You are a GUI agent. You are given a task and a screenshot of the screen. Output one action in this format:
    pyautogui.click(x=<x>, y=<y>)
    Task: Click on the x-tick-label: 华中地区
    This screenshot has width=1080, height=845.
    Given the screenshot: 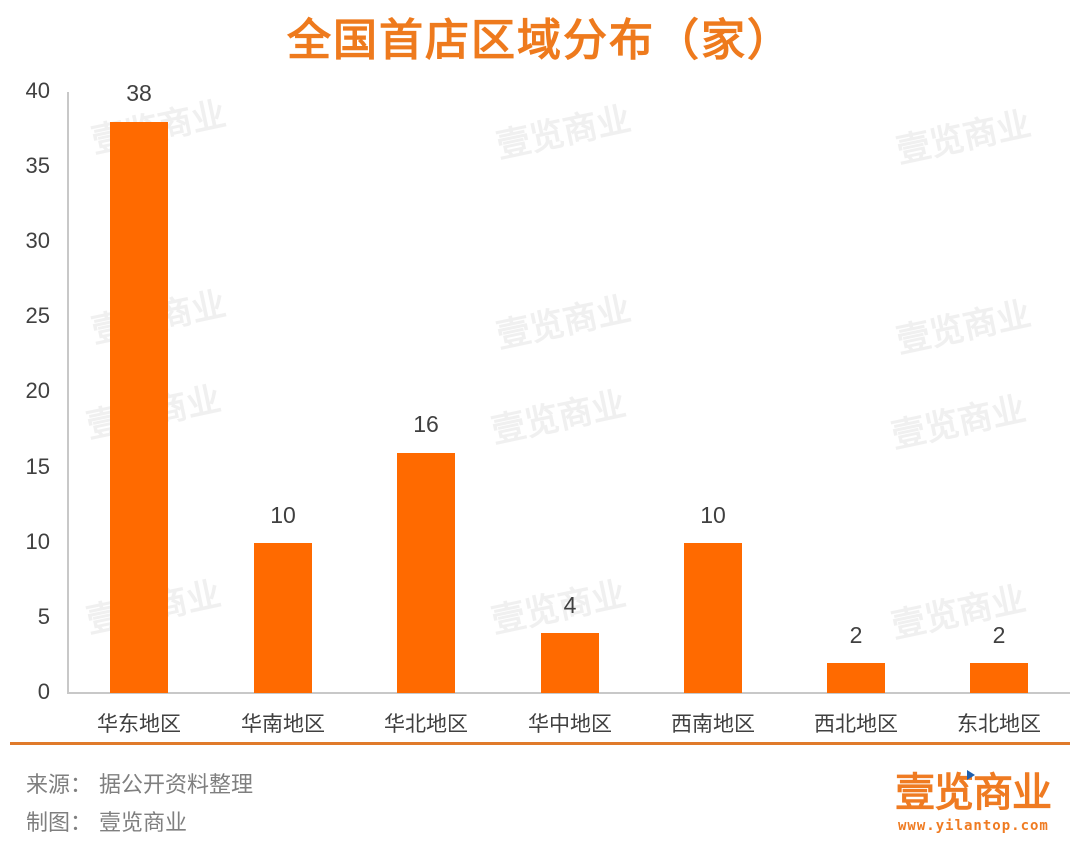 What is the action you would take?
    pyautogui.click(x=570, y=724)
    